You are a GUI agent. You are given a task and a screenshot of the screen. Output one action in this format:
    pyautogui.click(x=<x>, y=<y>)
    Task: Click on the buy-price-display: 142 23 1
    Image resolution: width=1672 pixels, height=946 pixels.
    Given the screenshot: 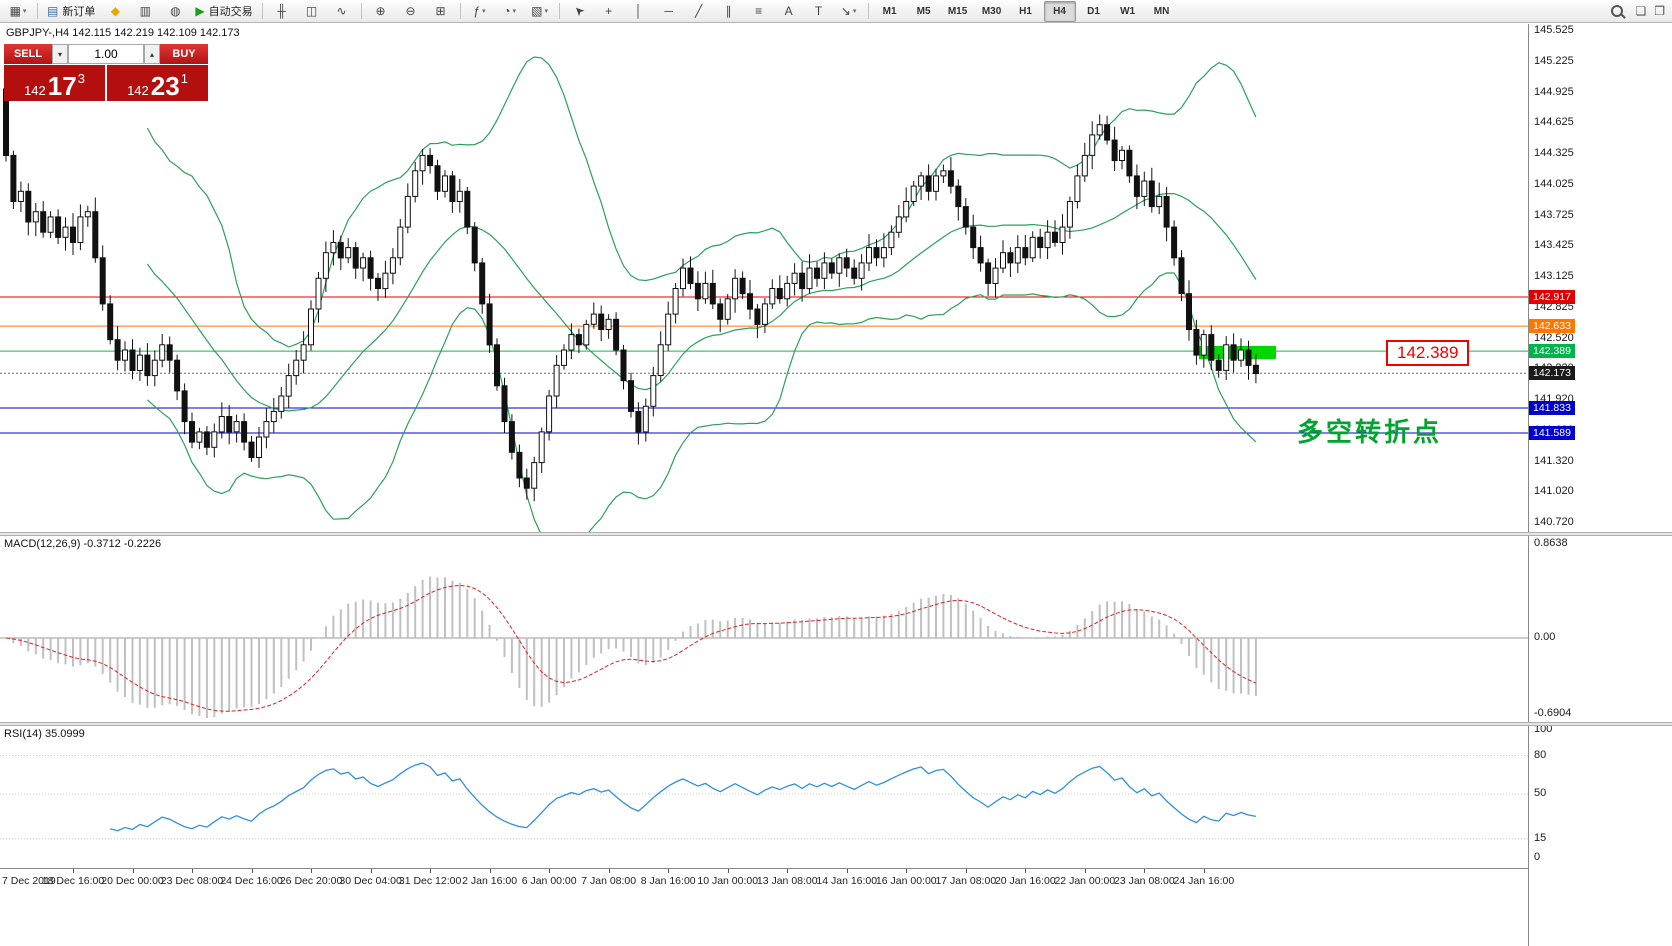 What is the action you would take?
    pyautogui.click(x=157, y=83)
    